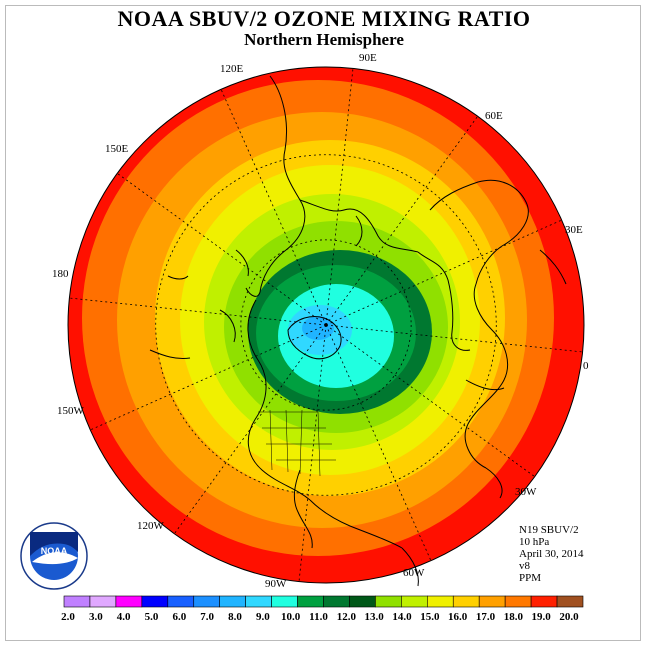  I want to click on date-label: April 30, 2014, so click(551, 554).